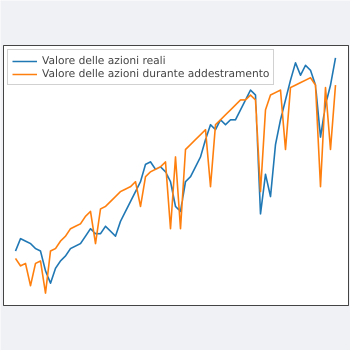 The image size is (350, 350). Describe the element at coordinates (104, 60) in the screenshot. I see `legend-label: Valore delle azioni reali` at that location.